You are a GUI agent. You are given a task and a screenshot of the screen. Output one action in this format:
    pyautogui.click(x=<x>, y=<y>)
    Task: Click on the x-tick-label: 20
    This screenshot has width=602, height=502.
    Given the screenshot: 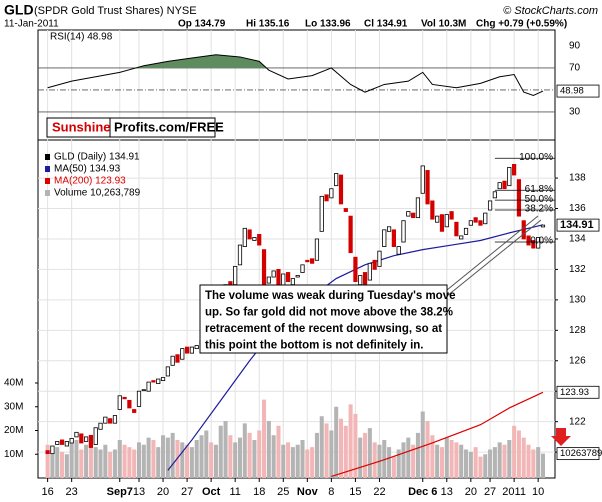 What is the action you would take?
    pyautogui.click(x=471, y=492)
    